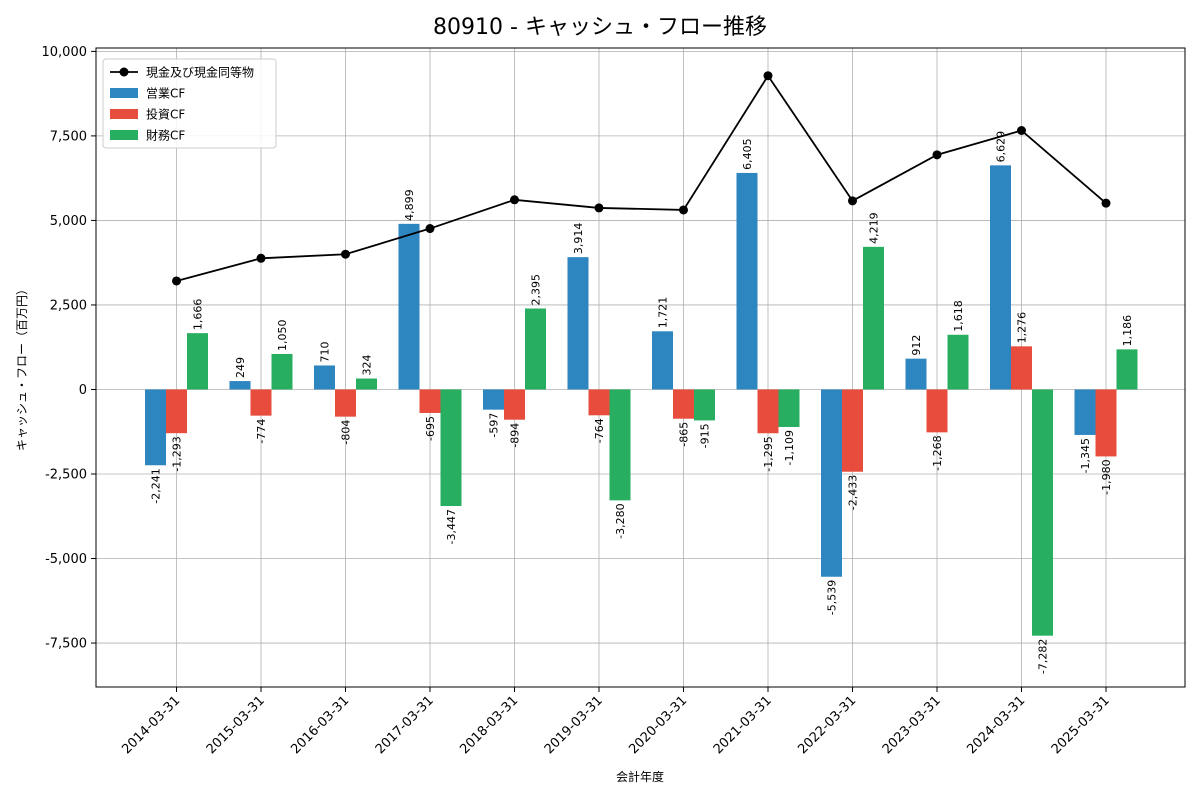  What do you see at coordinates (22, 367) in the screenshot?
I see `y-axis-label: キャッシュ・フロー（百万円）` at bounding box center [22, 367].